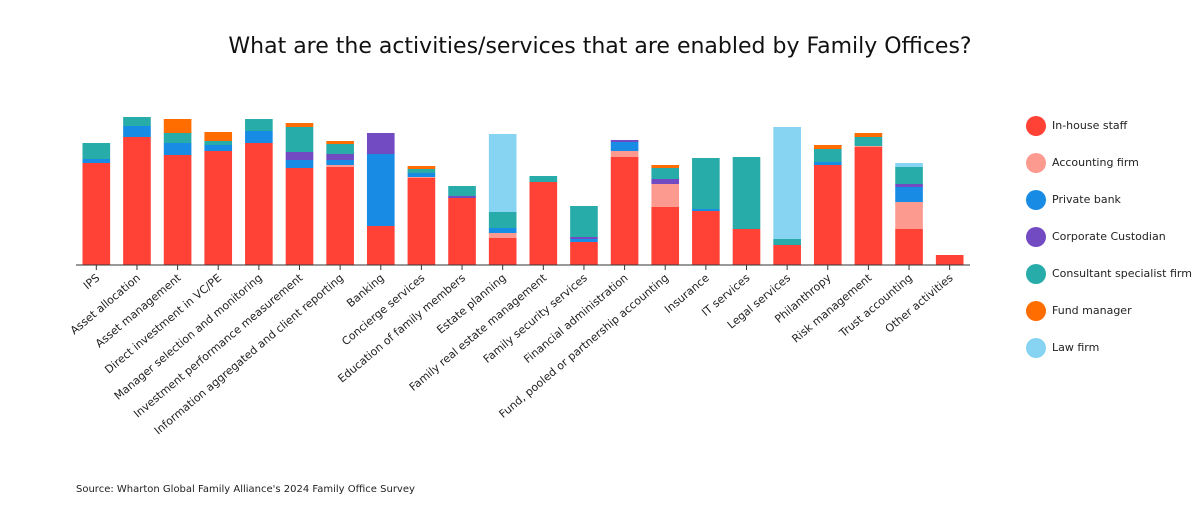 The width and height of the screenshot is (1200, 520). What do you see at coordinates (299, 216) in the screenshot?
I see `bar-investment-performance-measurement-in-house-staff` at bounding box center [299, 216].